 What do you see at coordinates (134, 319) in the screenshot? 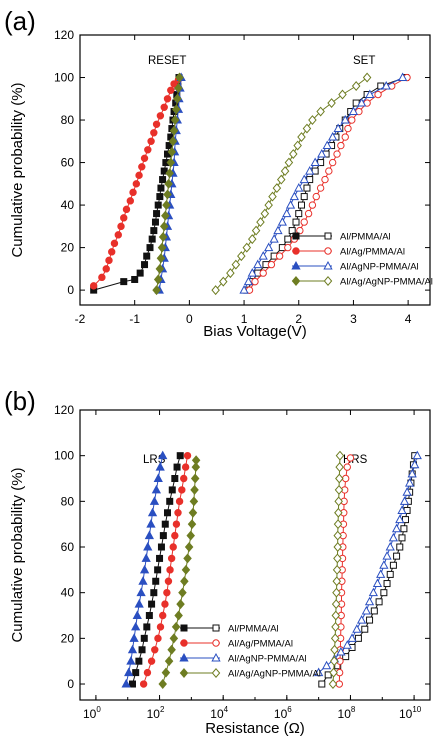
I see `x-tick-label: -1` at bounding box center [134, 319].